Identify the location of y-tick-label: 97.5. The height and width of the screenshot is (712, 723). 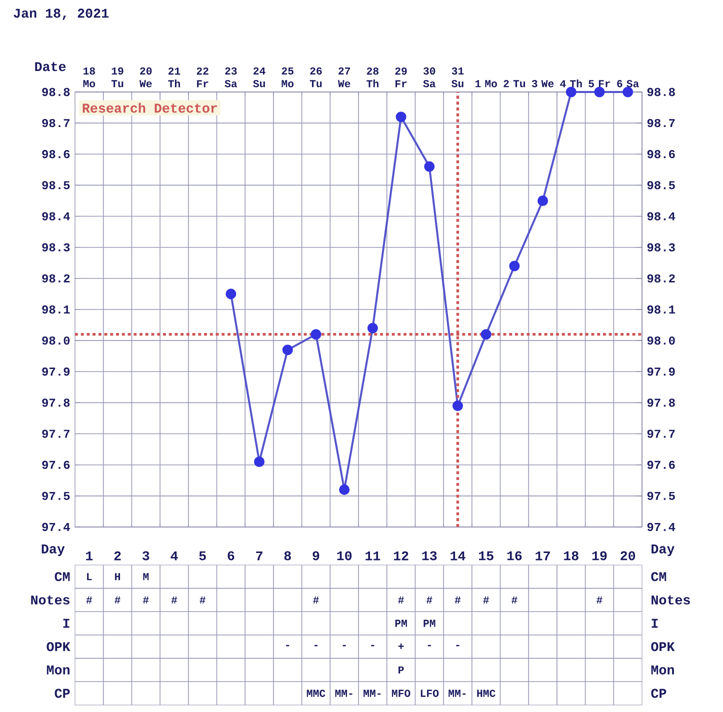
(56, 496).